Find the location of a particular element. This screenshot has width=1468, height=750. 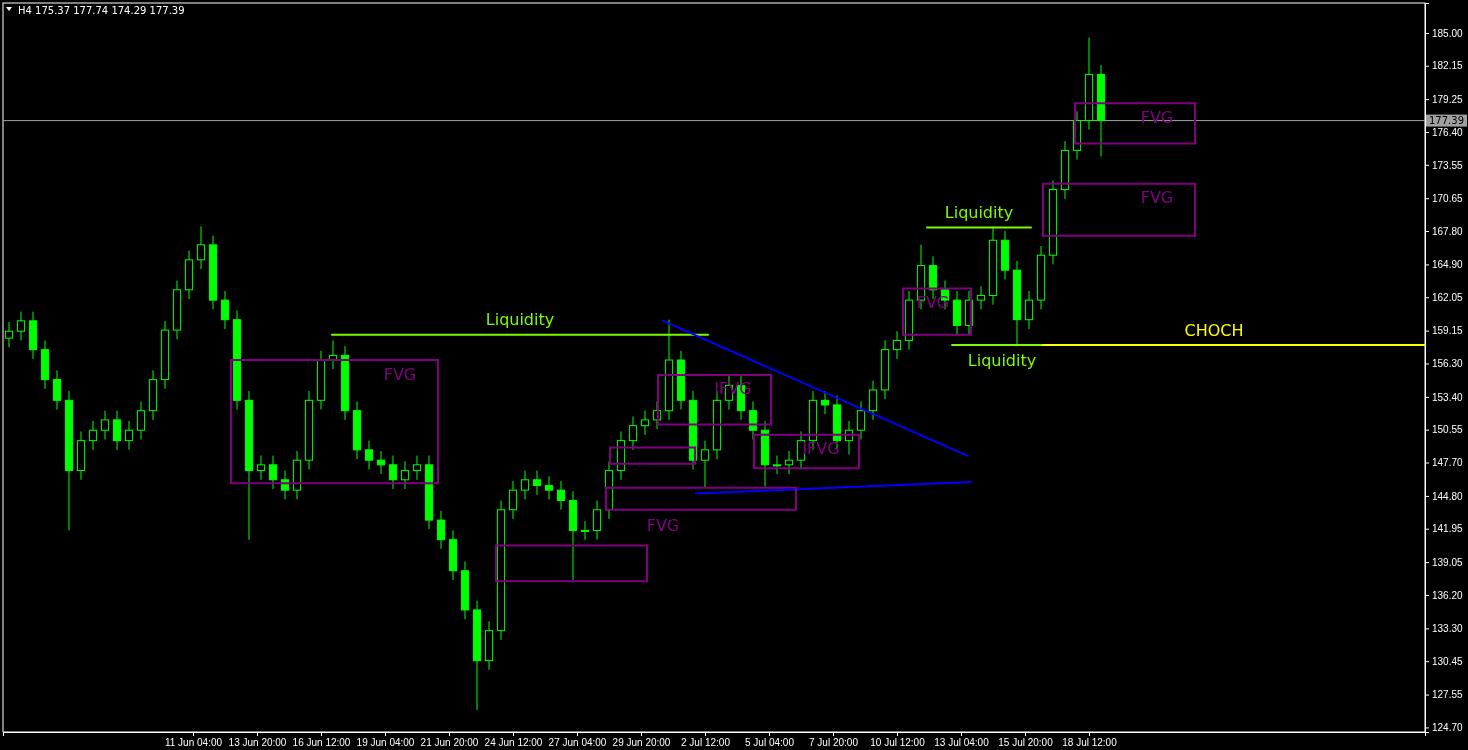

chart-title: H4 175.37 177.74 174.29 177.39 is located at coordinates (101, 10).